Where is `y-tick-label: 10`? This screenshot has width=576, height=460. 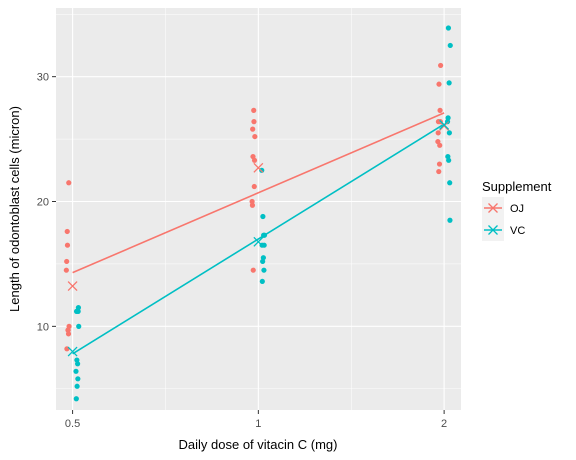 y-tick-label: 10 is located at coordinates (43, 327).